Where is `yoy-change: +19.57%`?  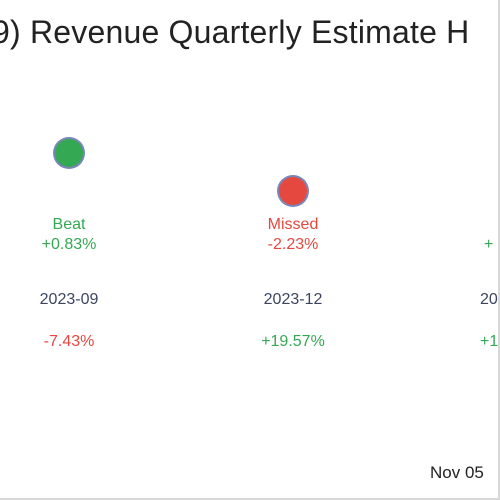 yoy-change: +19.57% is located at coordinates (293, 341).